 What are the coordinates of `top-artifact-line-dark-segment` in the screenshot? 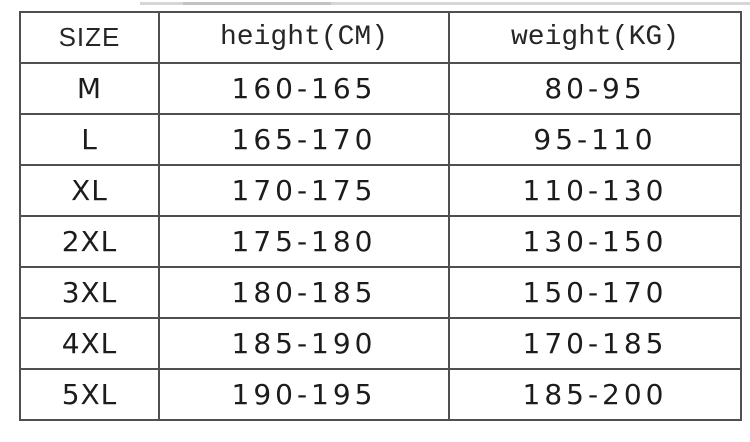 It's located at (257, 3).